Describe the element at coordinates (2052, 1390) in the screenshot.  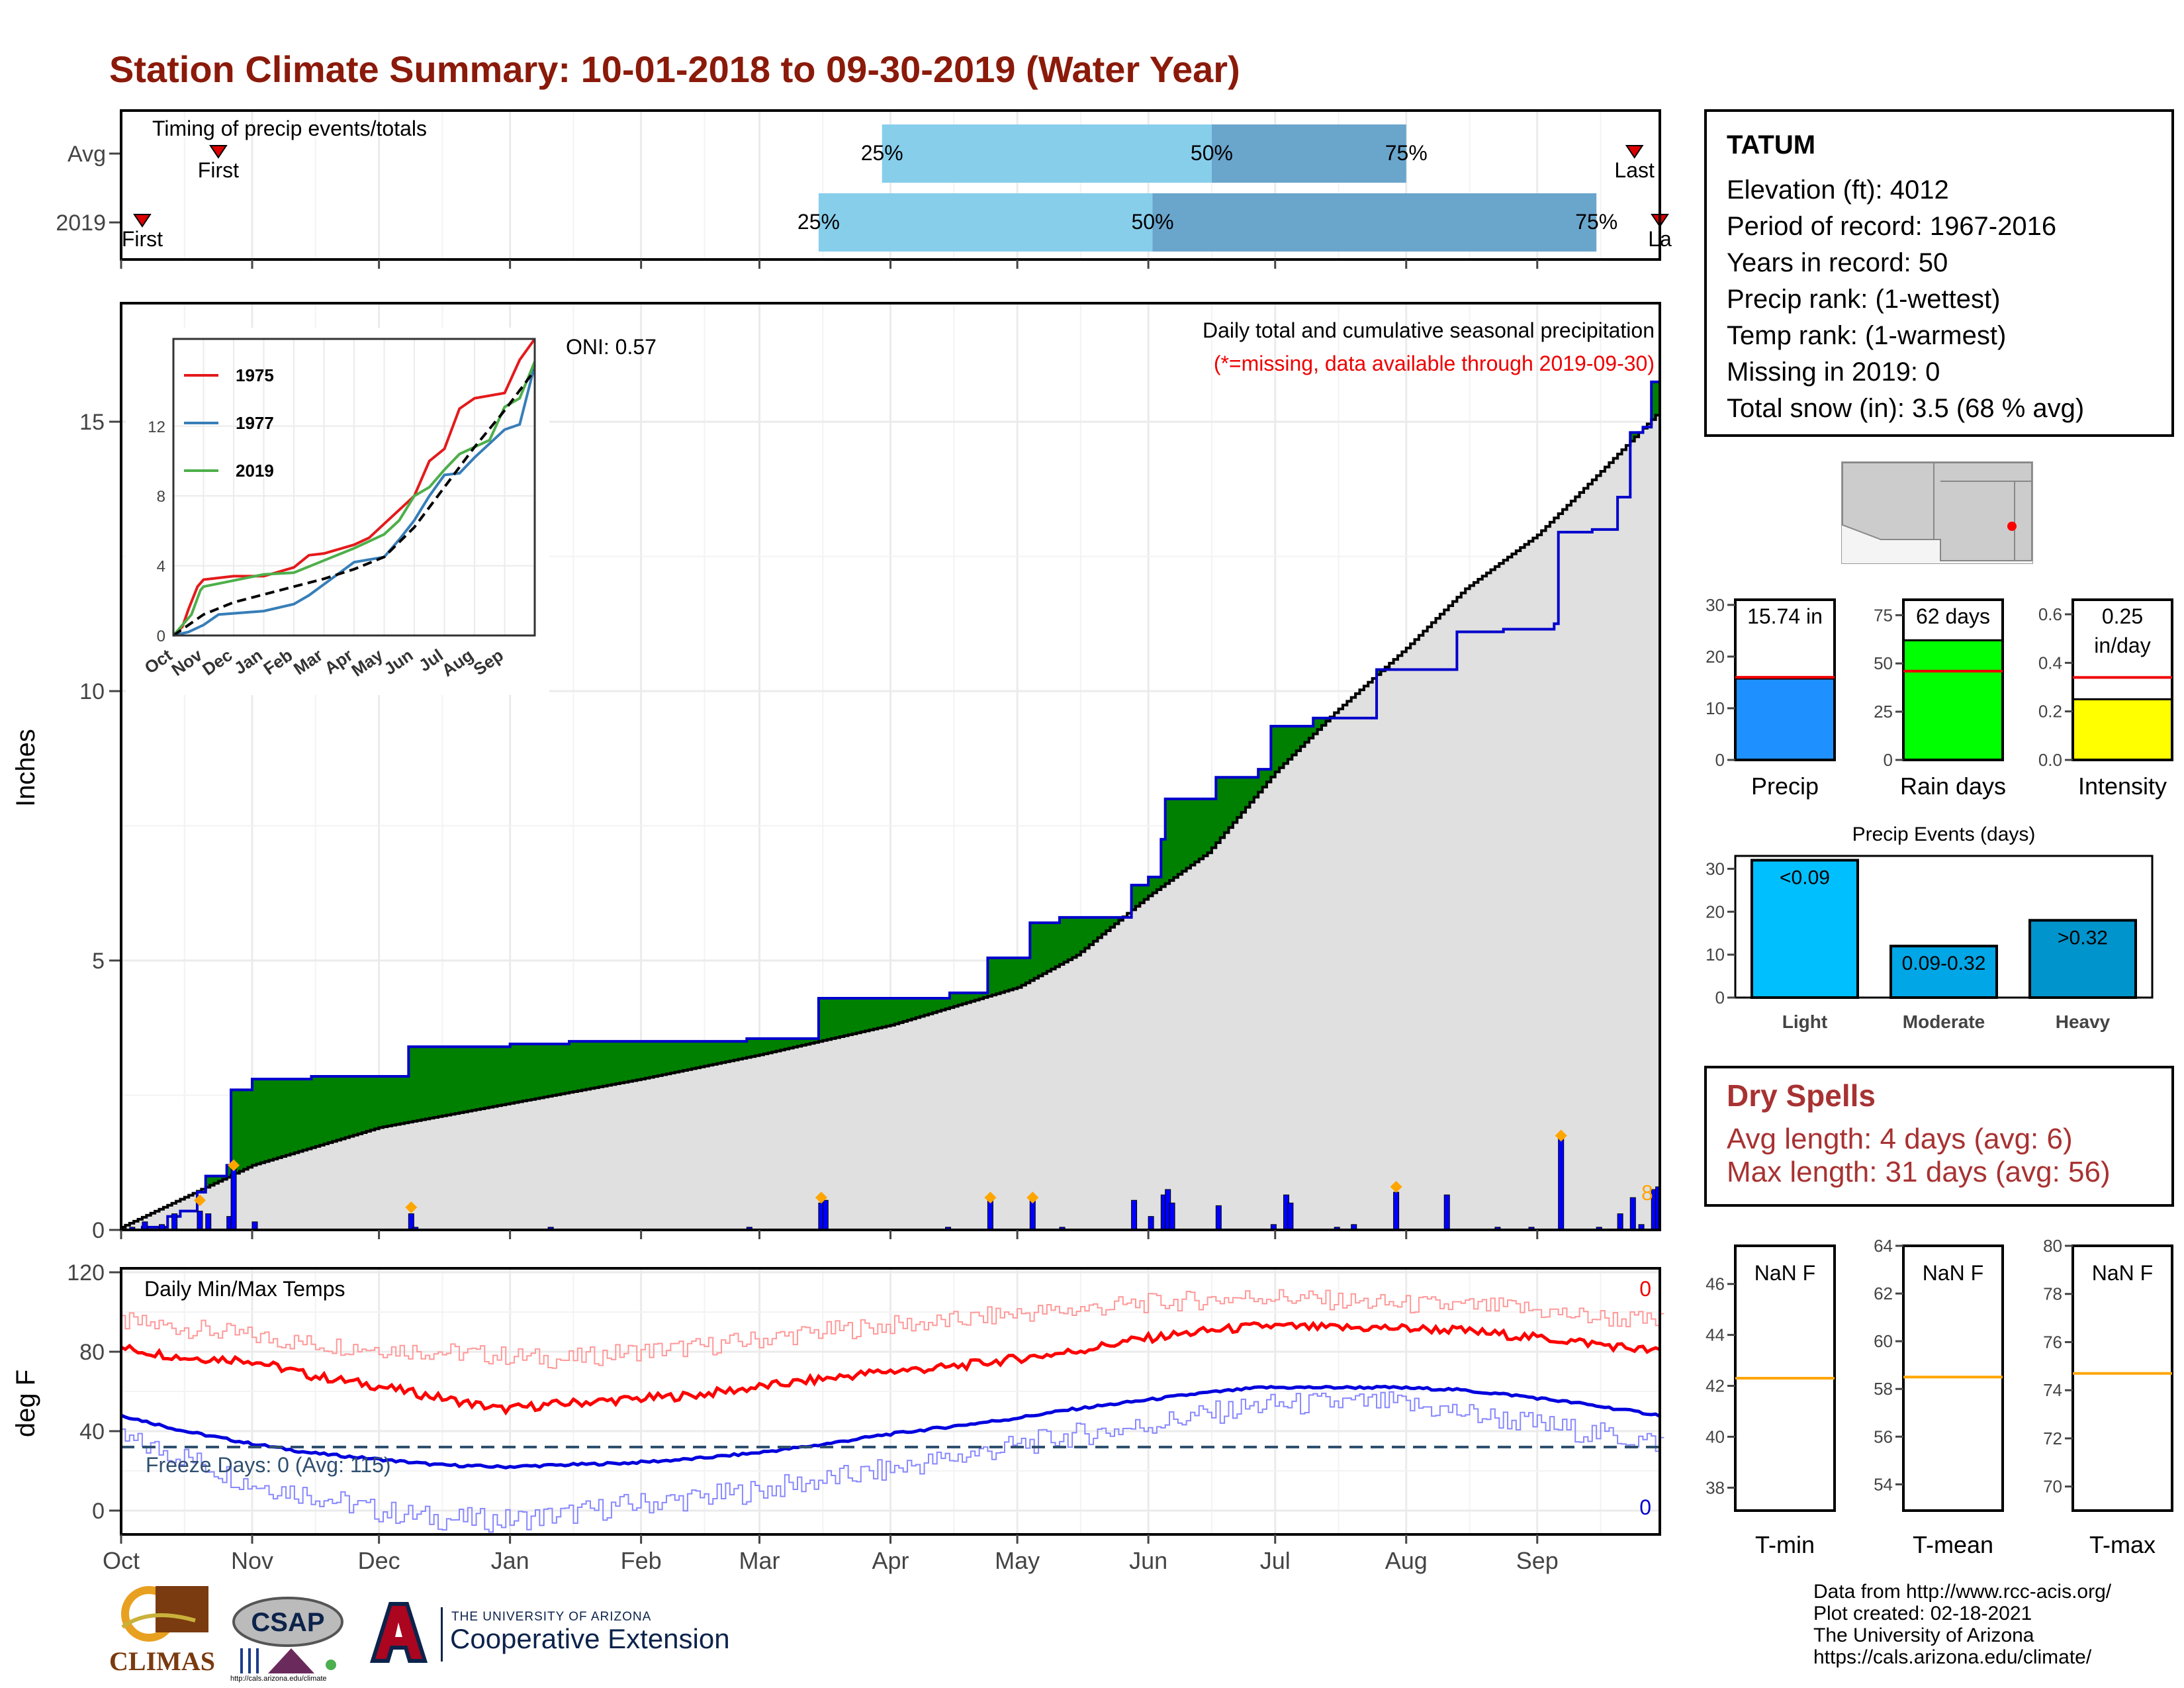
I see `mini-temp-y-tick-label: 74` at that location.